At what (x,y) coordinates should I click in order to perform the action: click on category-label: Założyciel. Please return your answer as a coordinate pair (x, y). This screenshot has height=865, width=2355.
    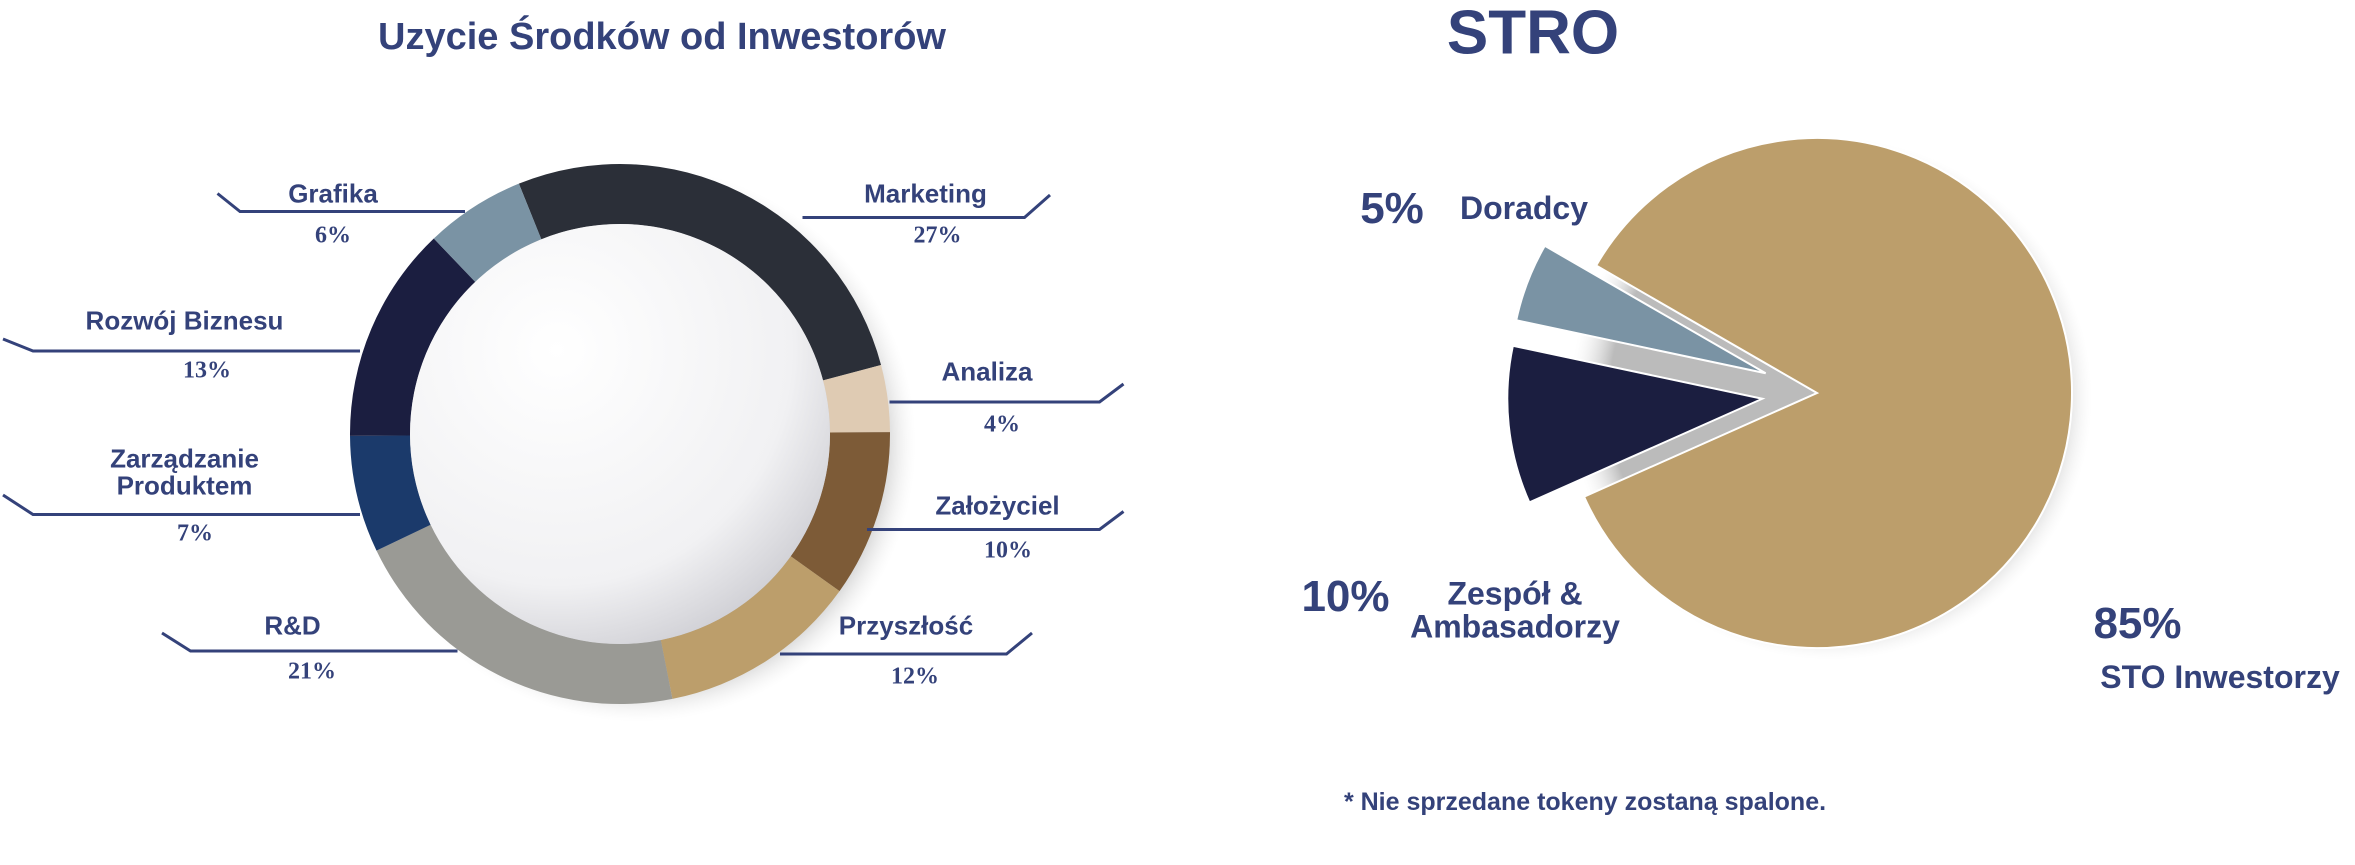
    Looking at the image, I should click on (997, 504).